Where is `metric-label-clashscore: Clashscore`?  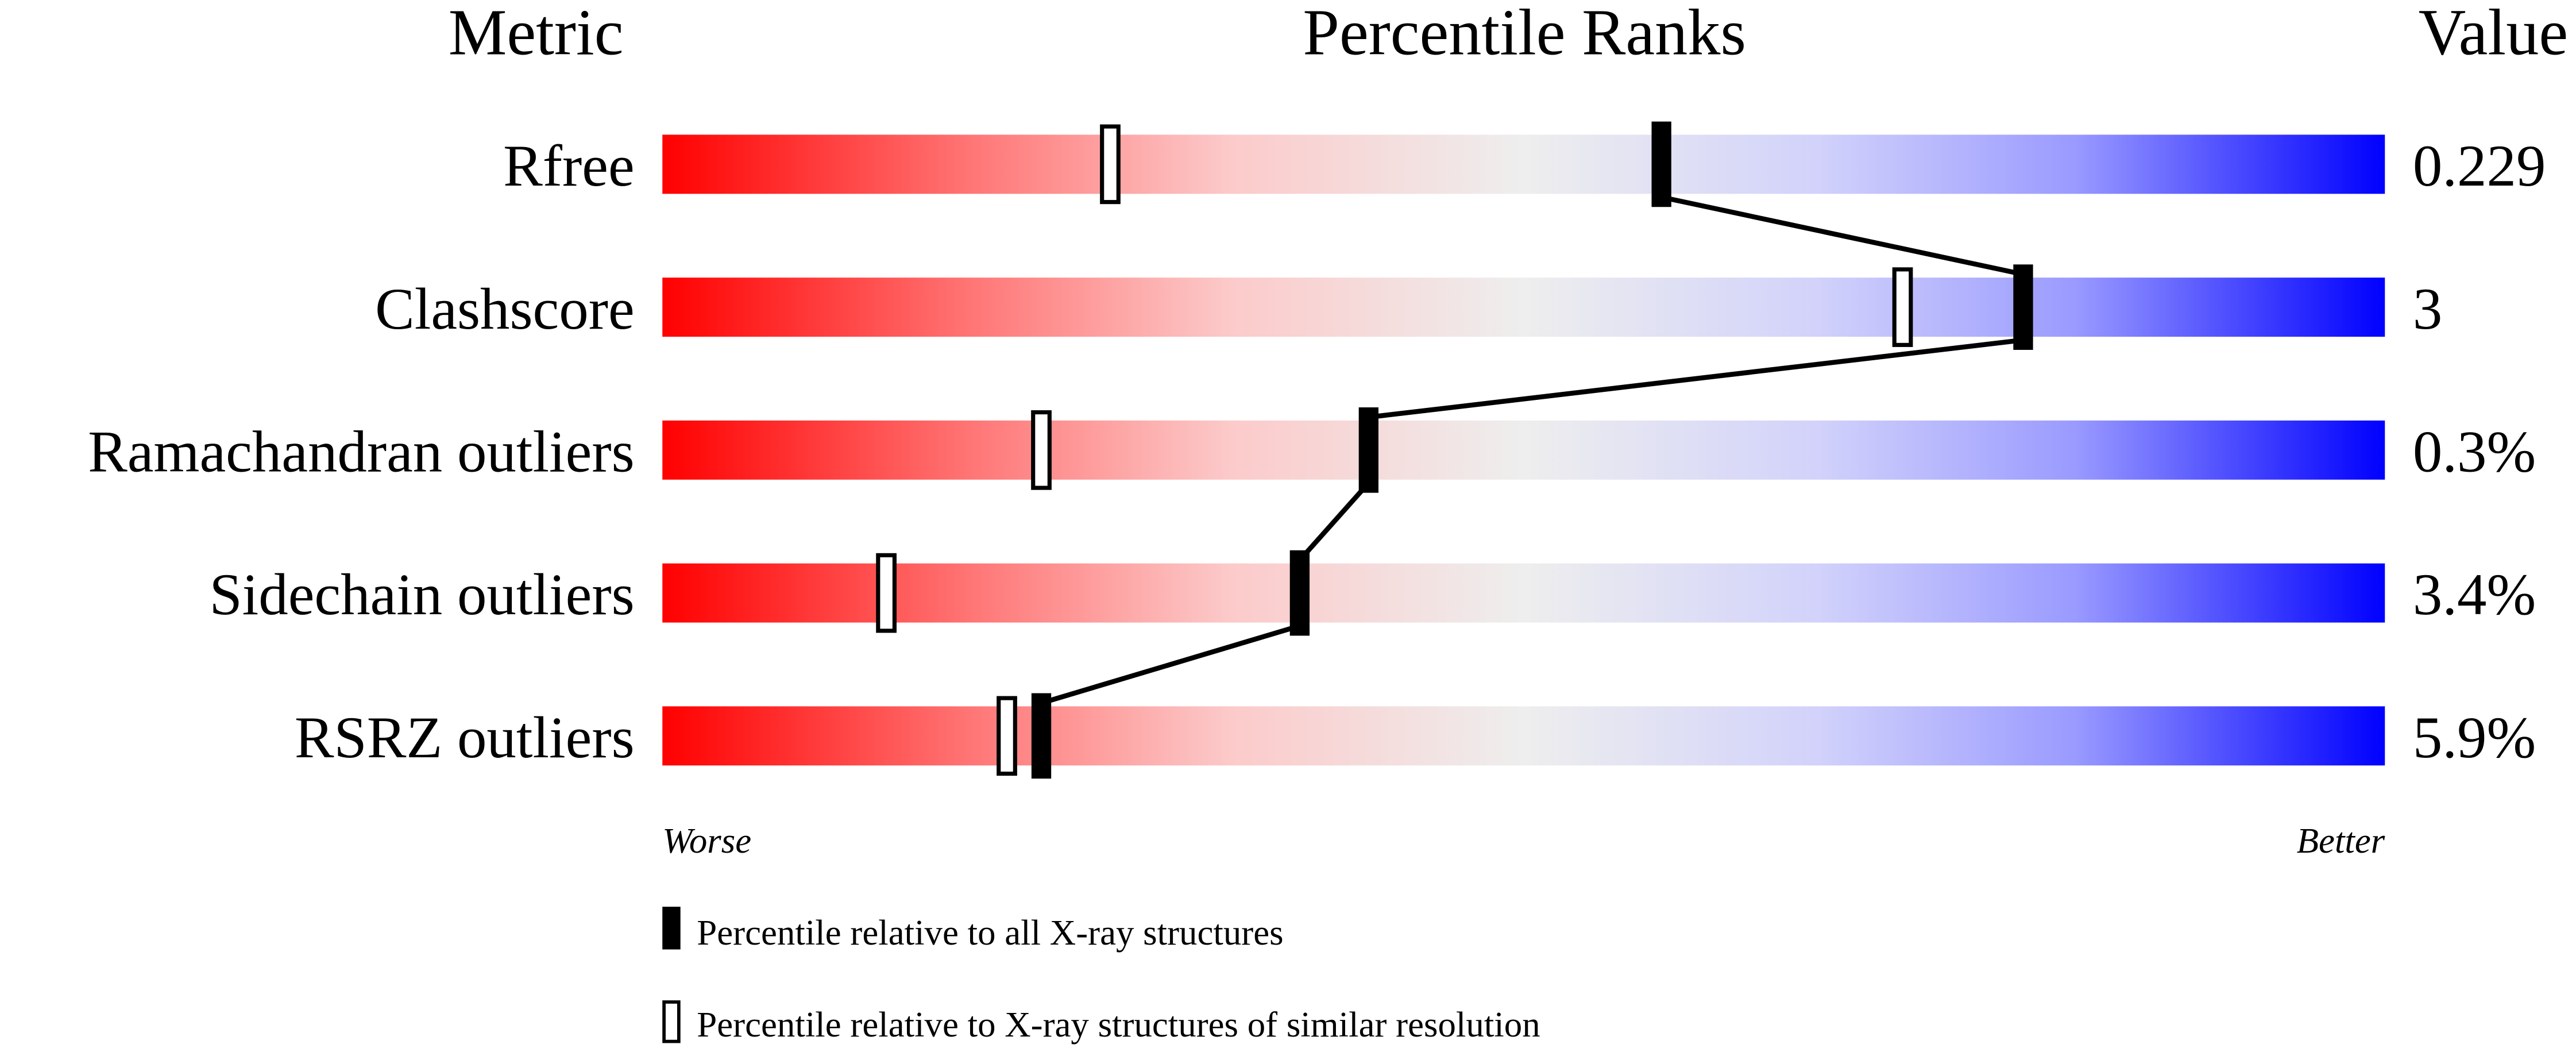
metric-label-clashscore: Clashscore is located at coordinates (505, 309).